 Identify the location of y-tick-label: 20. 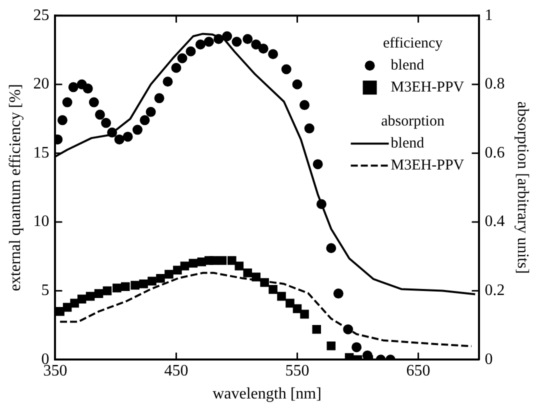
(41, 84).